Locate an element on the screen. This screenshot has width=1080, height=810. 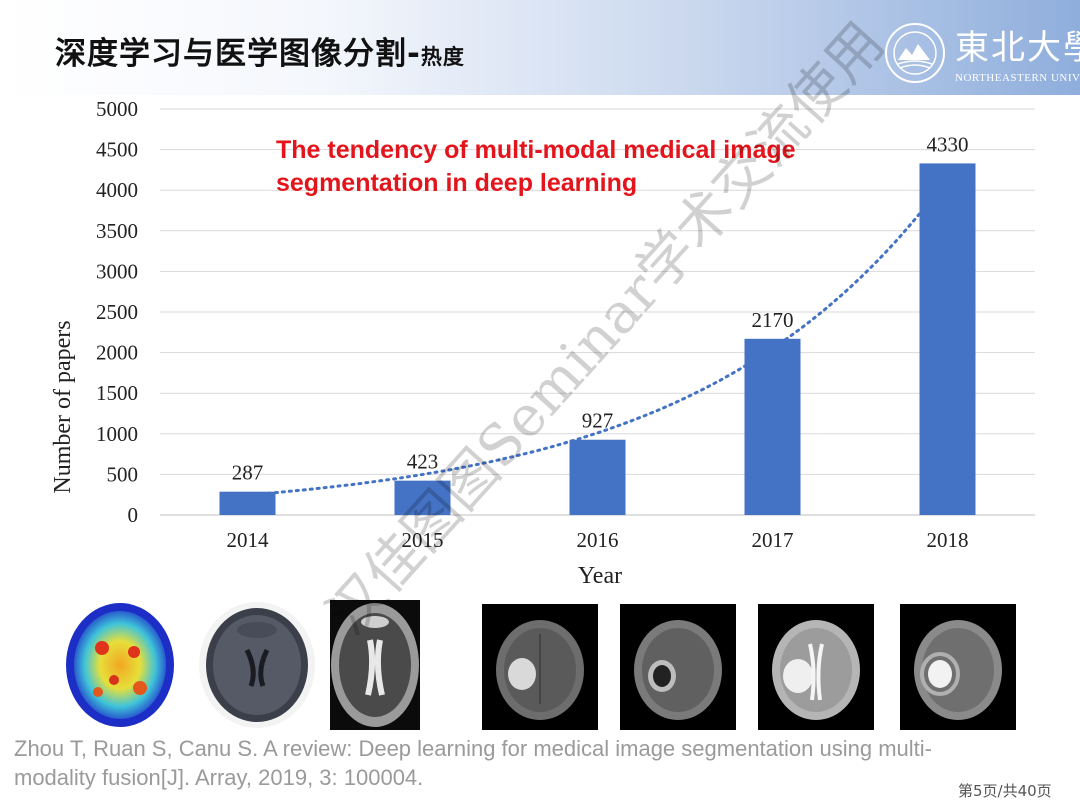
x-tick-label: 2015 is located at coordinates (423, 540).